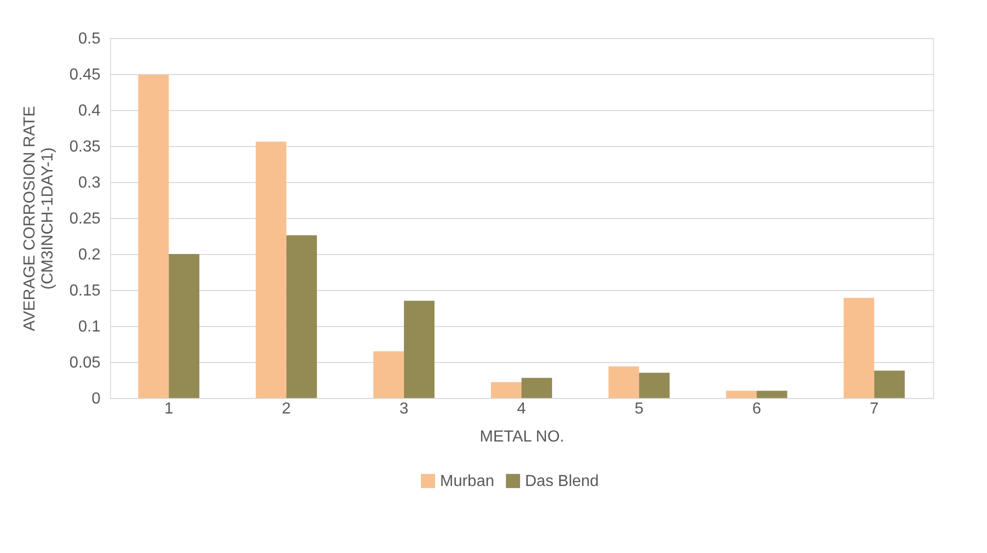 The height and width of the screenshot is (553, 987). What do you see at coordinates (522, 437) in the screenshot?
I see `x-axis-title: METAL NO.` at bounding box center [522, 437].